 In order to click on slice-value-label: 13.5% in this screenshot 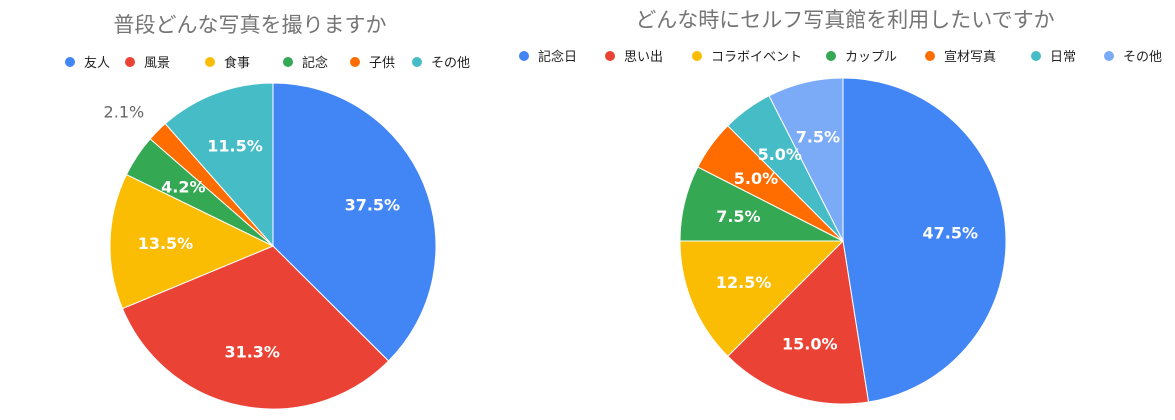, I will do `click(166, 243)`.